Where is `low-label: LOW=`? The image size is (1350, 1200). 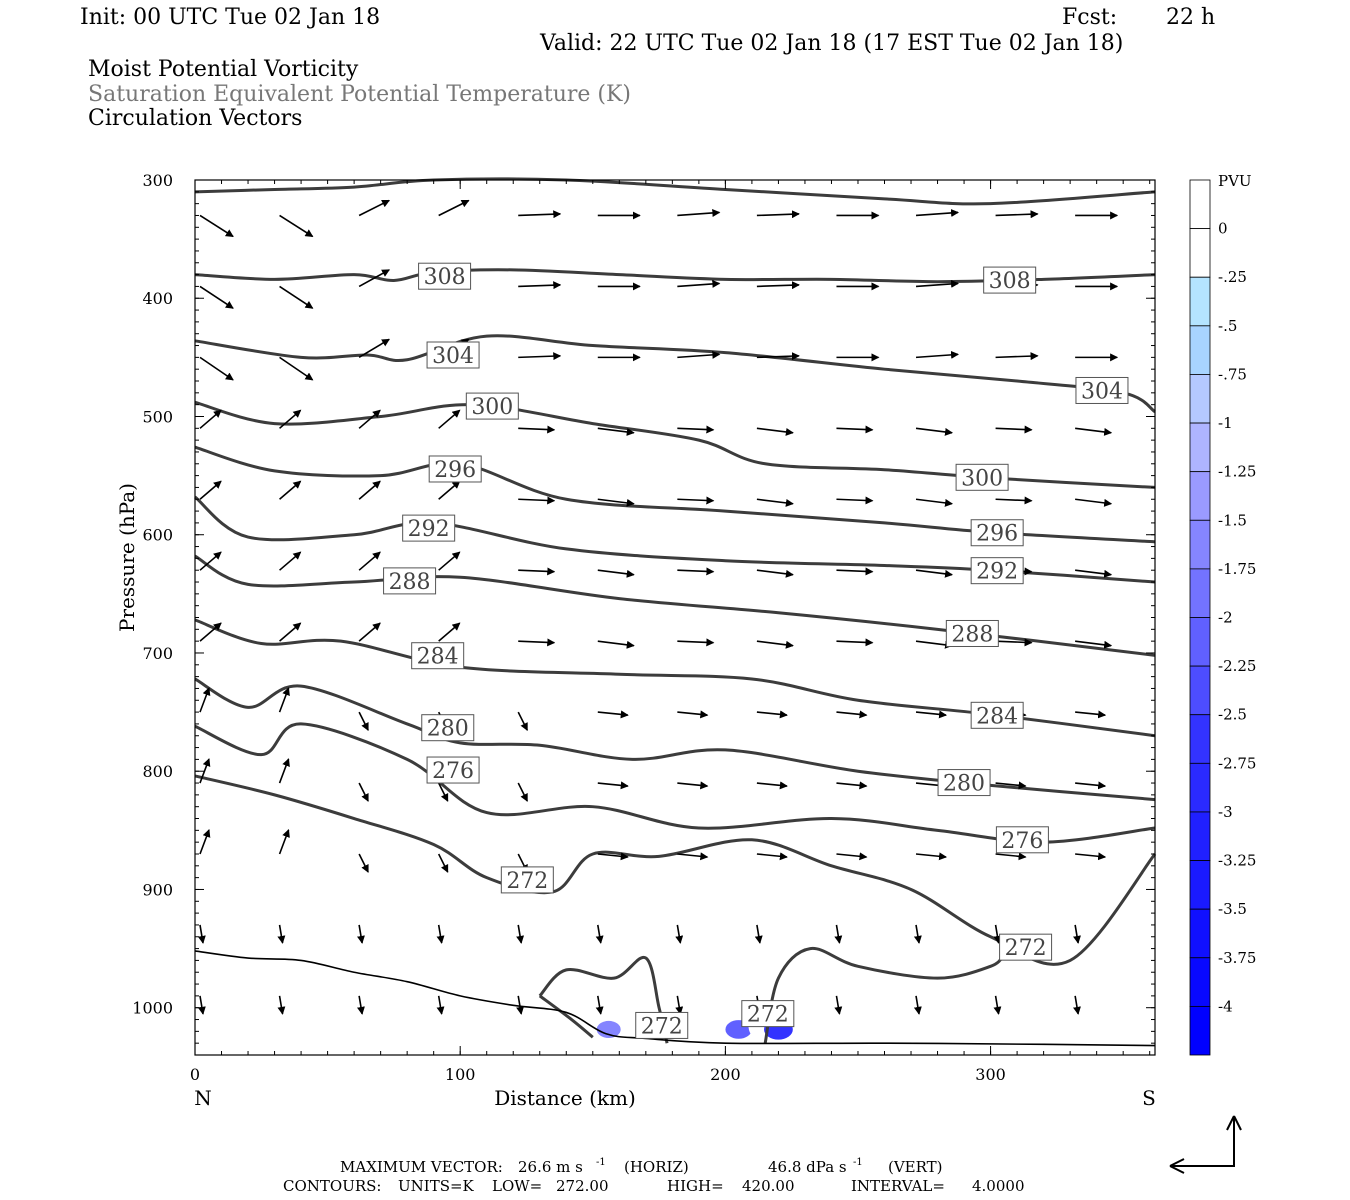 low-label: LOW= is located at coordinates (517, 1186).